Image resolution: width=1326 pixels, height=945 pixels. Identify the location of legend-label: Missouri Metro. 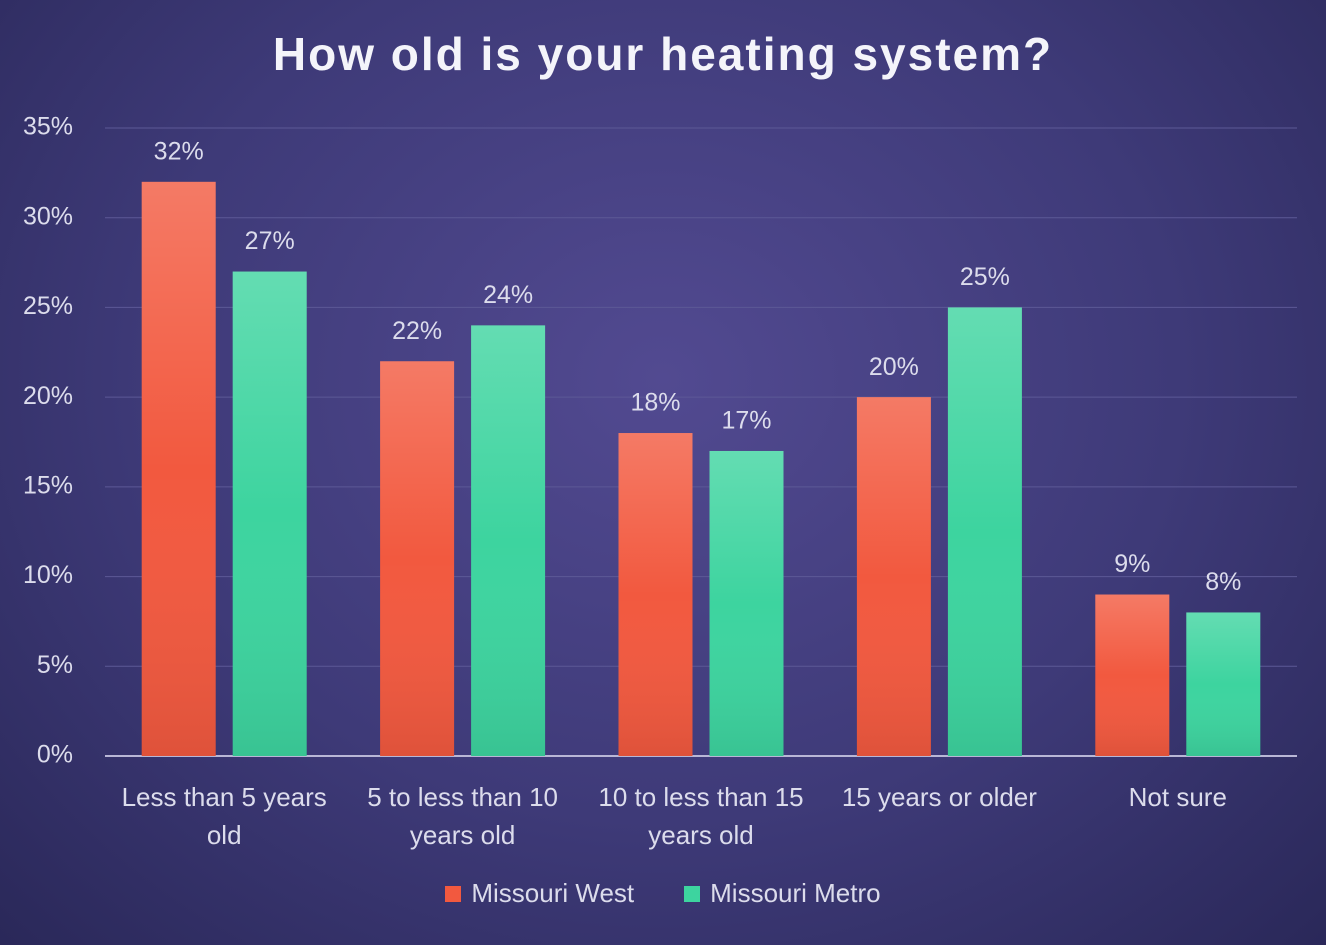
(795, 893).